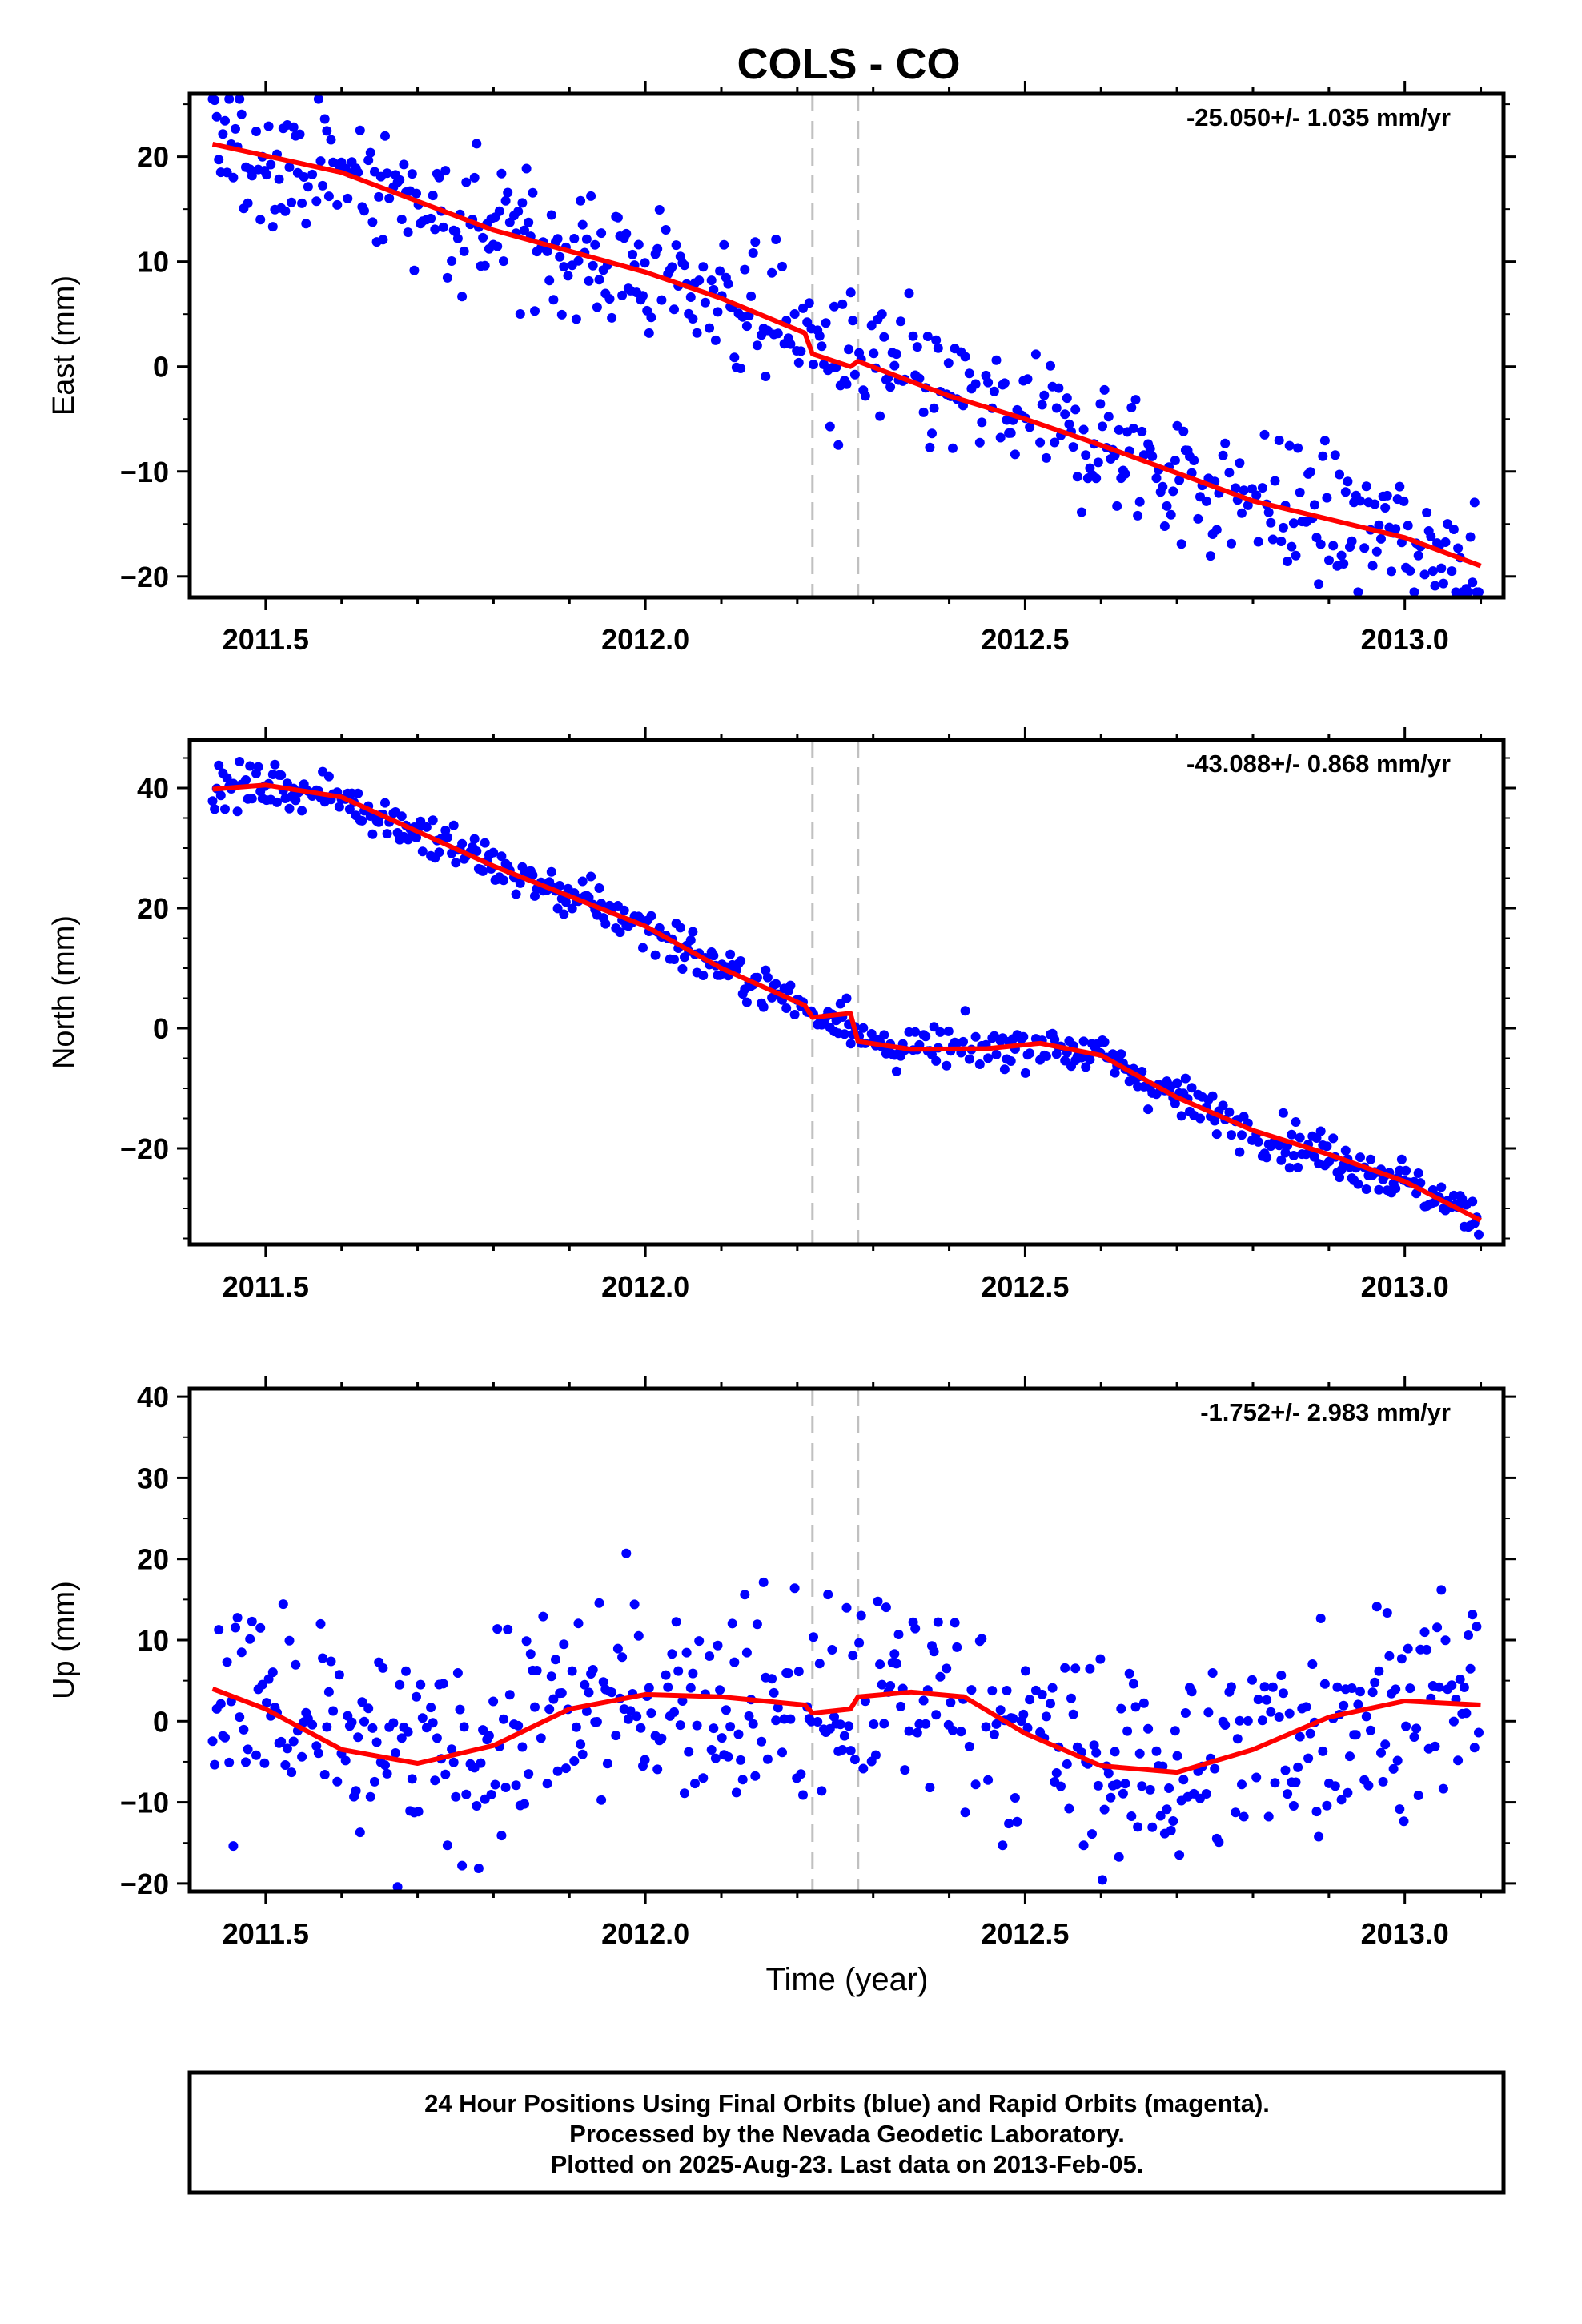 This screenshot has height=2324, width=1582. What do you see at coordinates (64, 992) in the screenshot?
I see `north-y-axis-label: North (mm)` at bounding box center [64, 992].